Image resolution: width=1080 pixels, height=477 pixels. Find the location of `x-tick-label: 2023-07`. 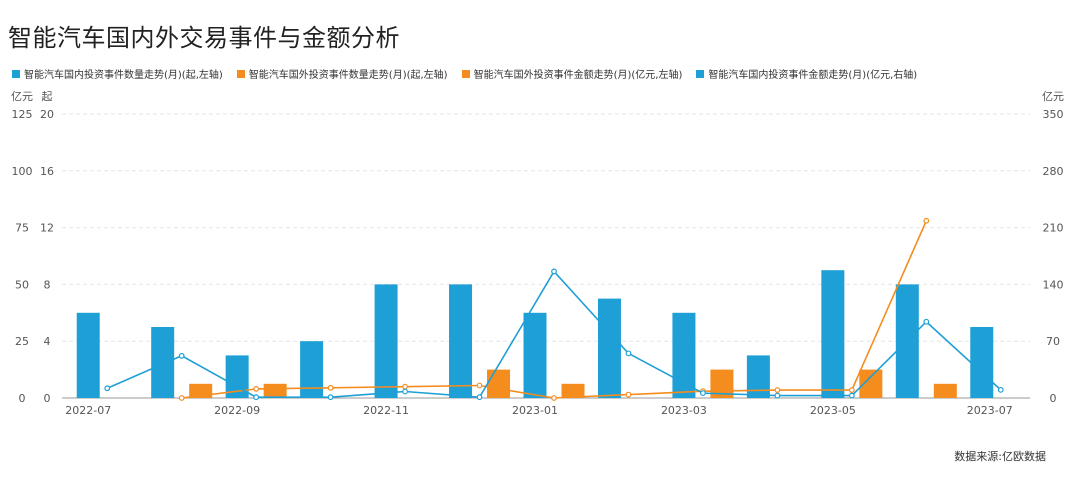

x-tick-label: 2023-07 is located at coordinates (990, 410).